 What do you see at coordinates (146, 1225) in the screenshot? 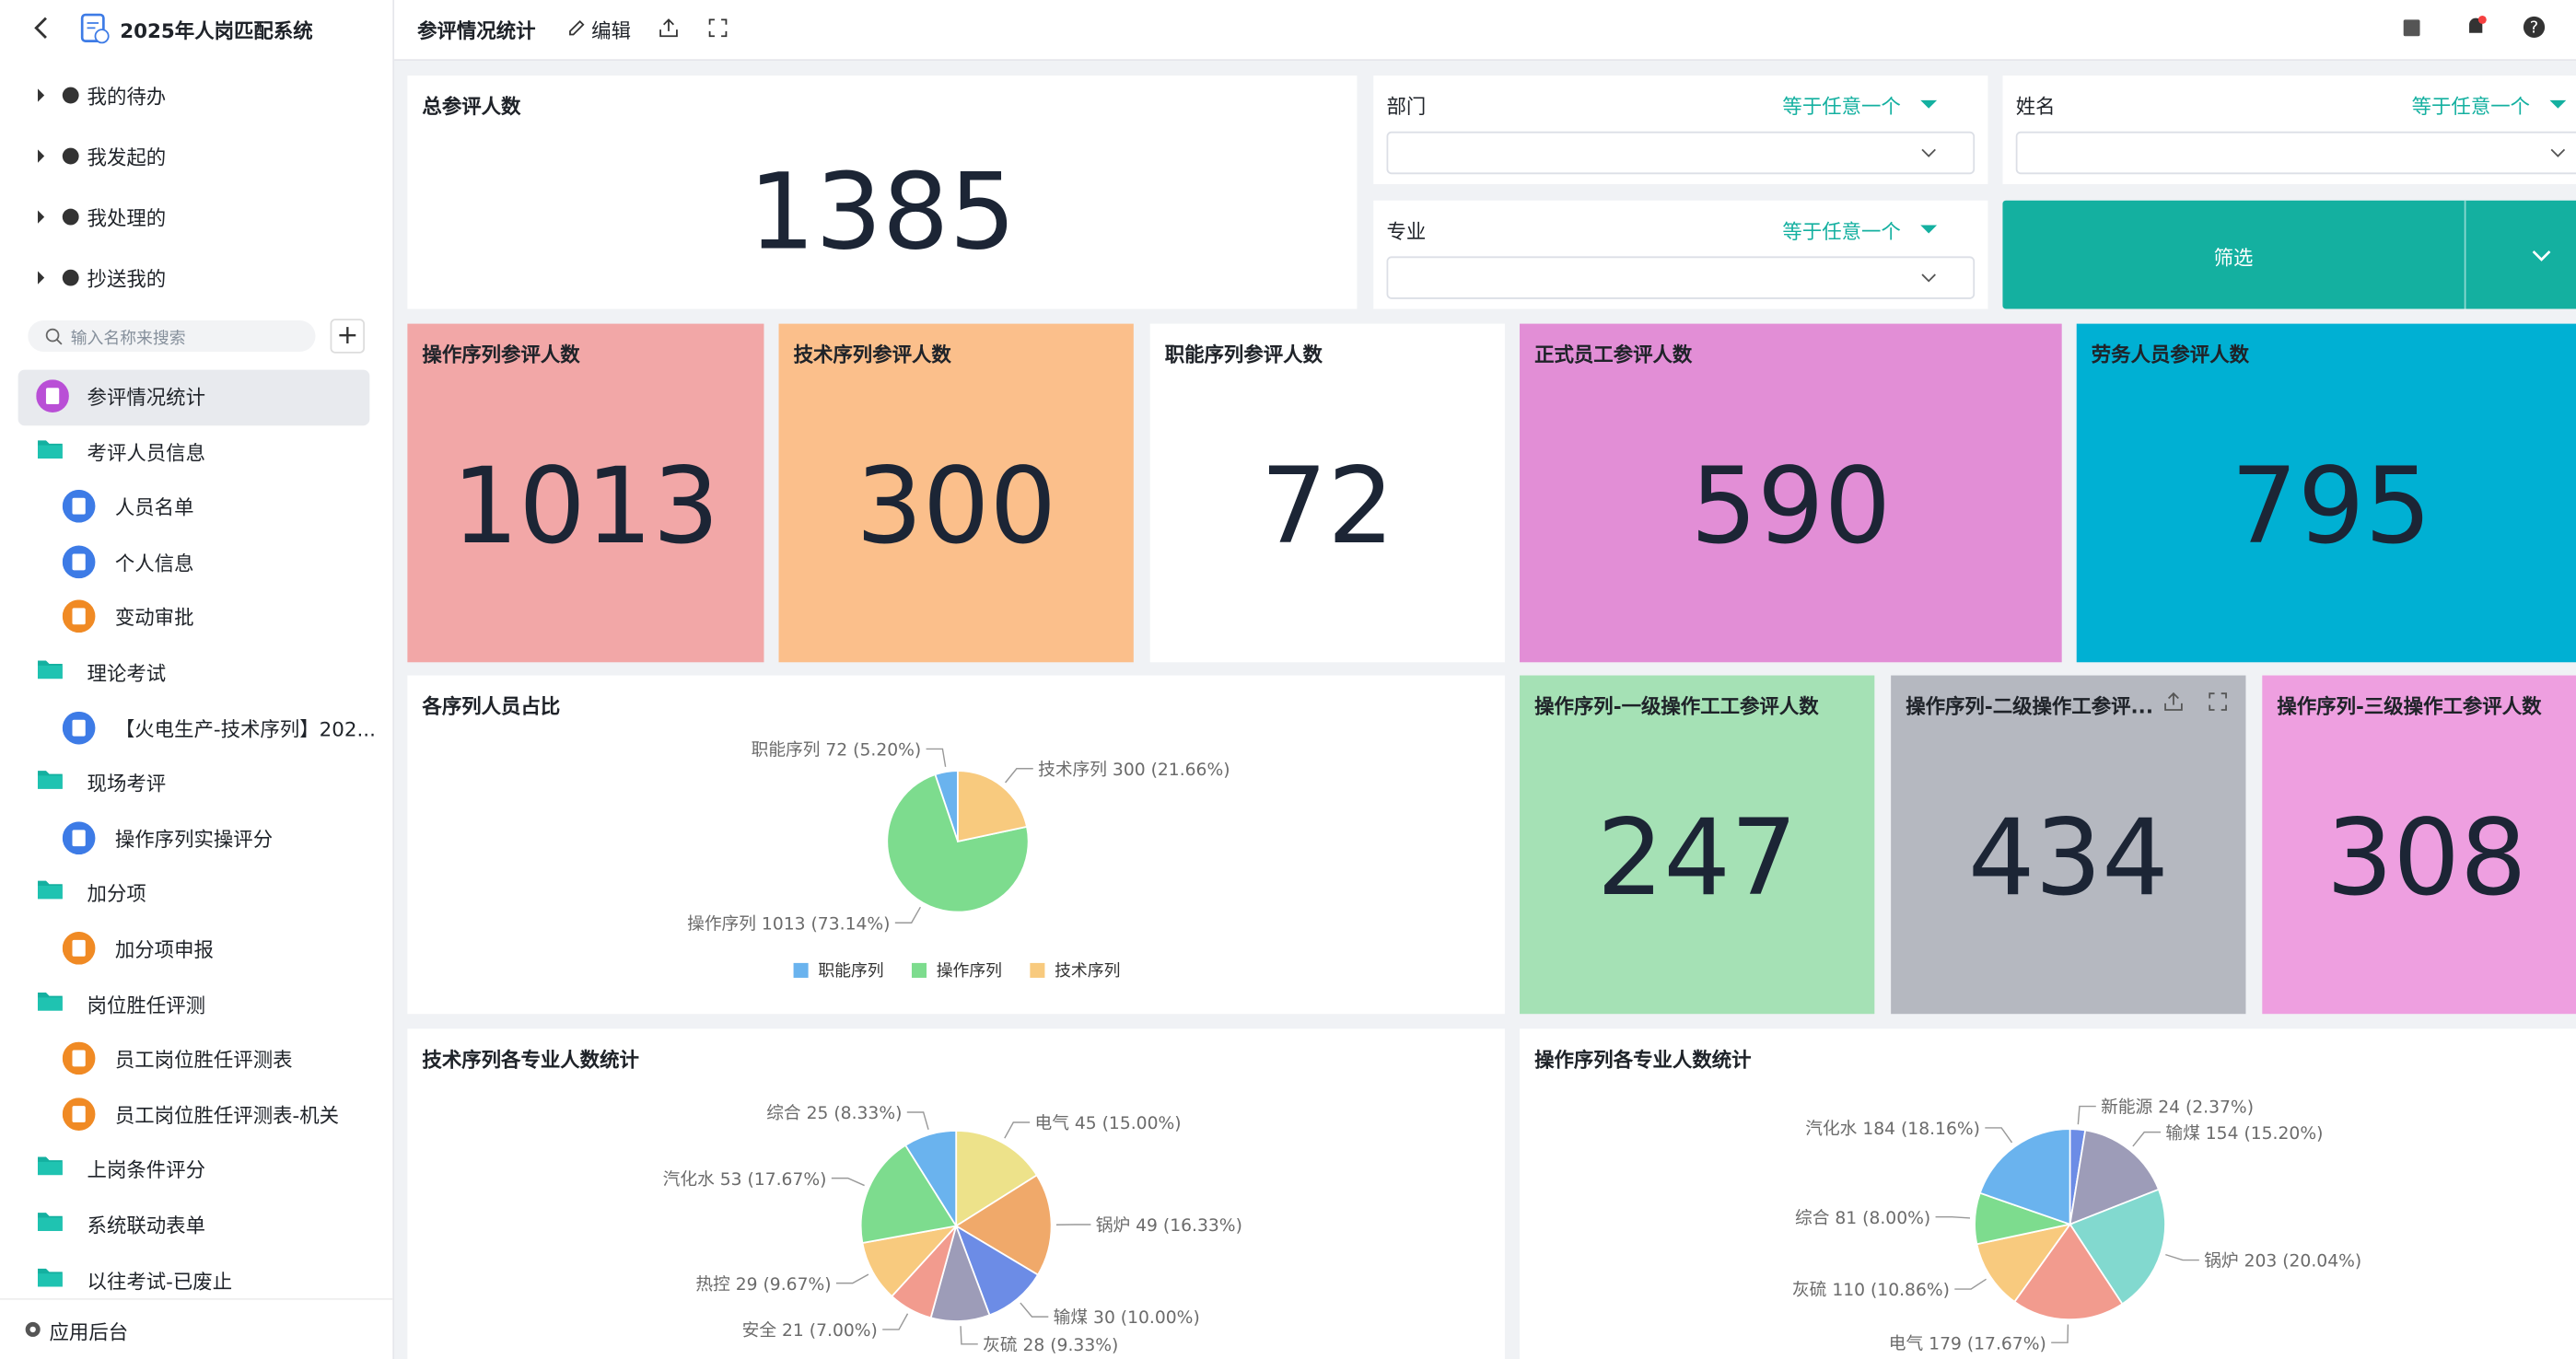
I see `tree-item: 系统联动表单` at bounding box center [146, 1225].